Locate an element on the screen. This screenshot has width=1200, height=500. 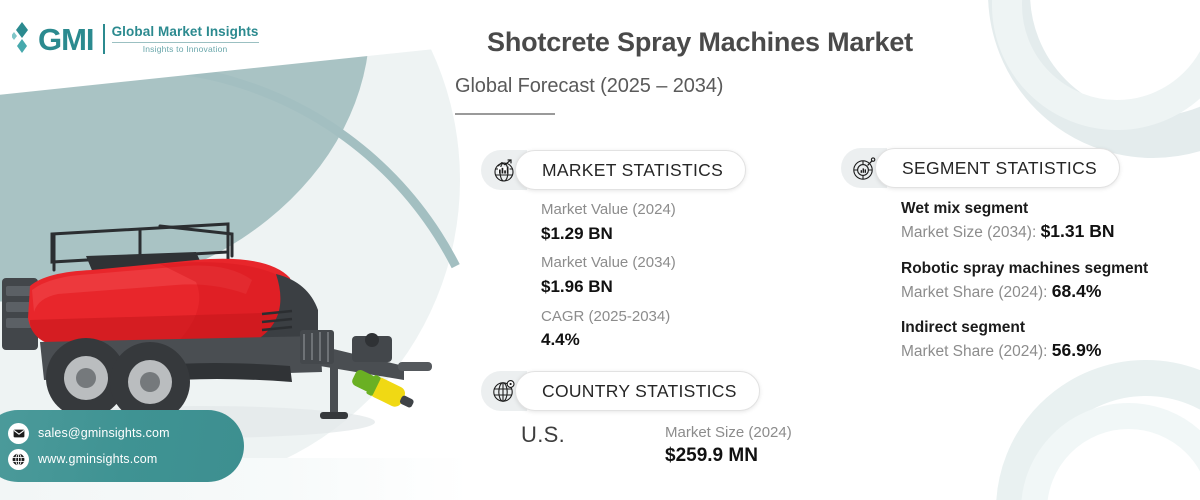
logo-tagline: Insights to Innovation is located at coordinates (185, 48).